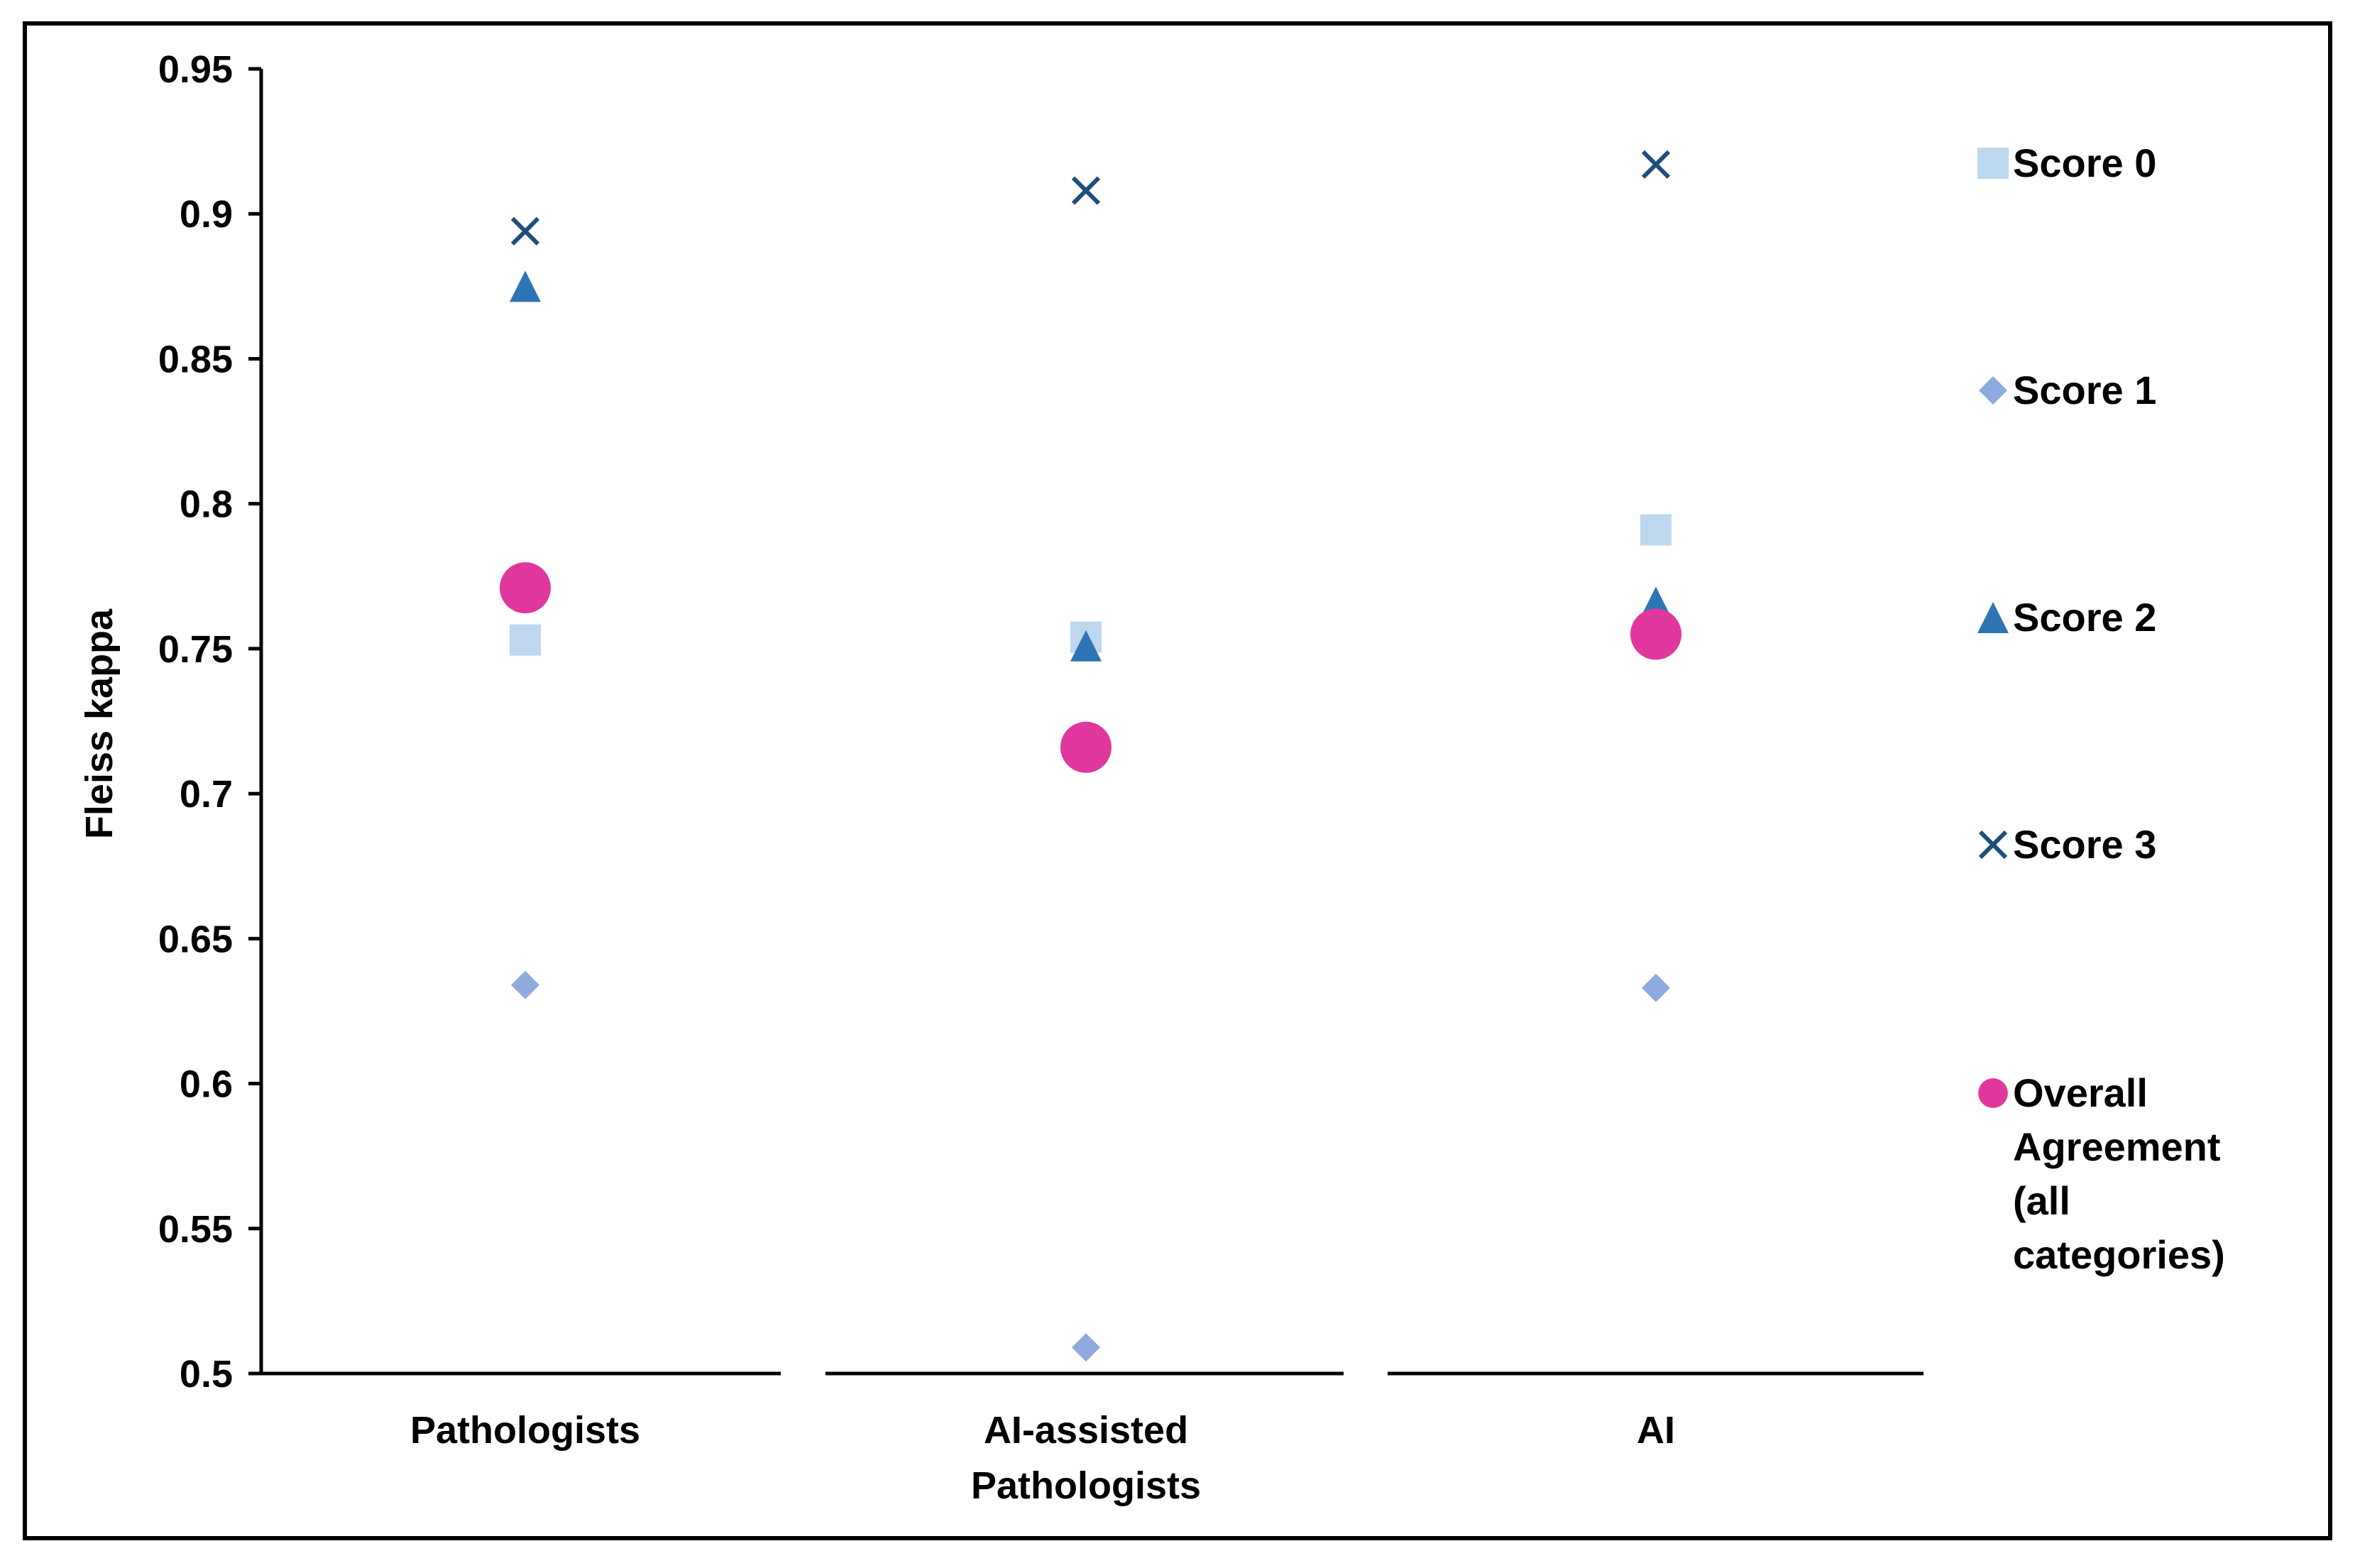  I want to click on legend-label: Score 1, so click(2155, 390).